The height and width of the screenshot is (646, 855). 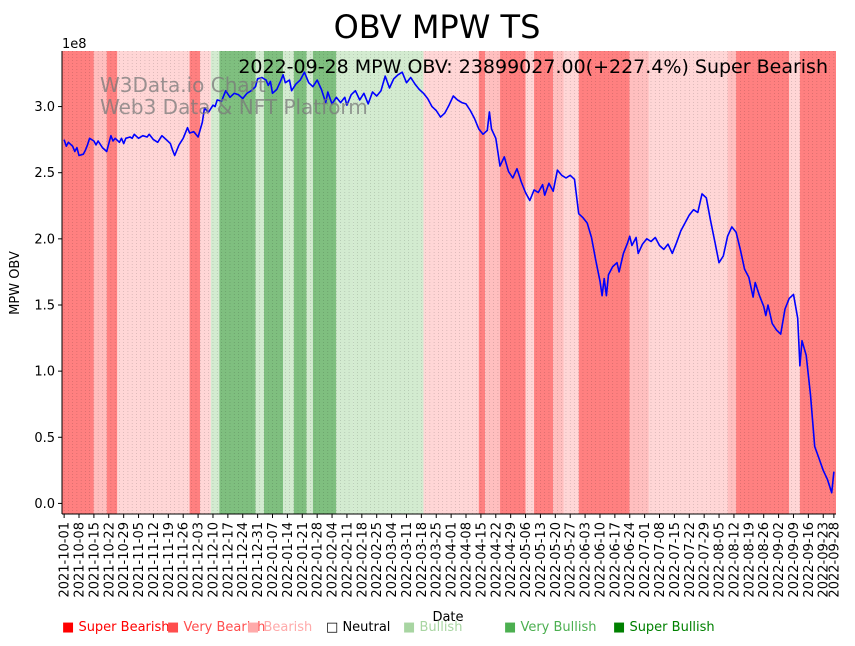 What do you see at coordinates (80, 560) in the screenshot?
I see `x-tick-label: 2021-10-08` at bounding box center [80, 560].